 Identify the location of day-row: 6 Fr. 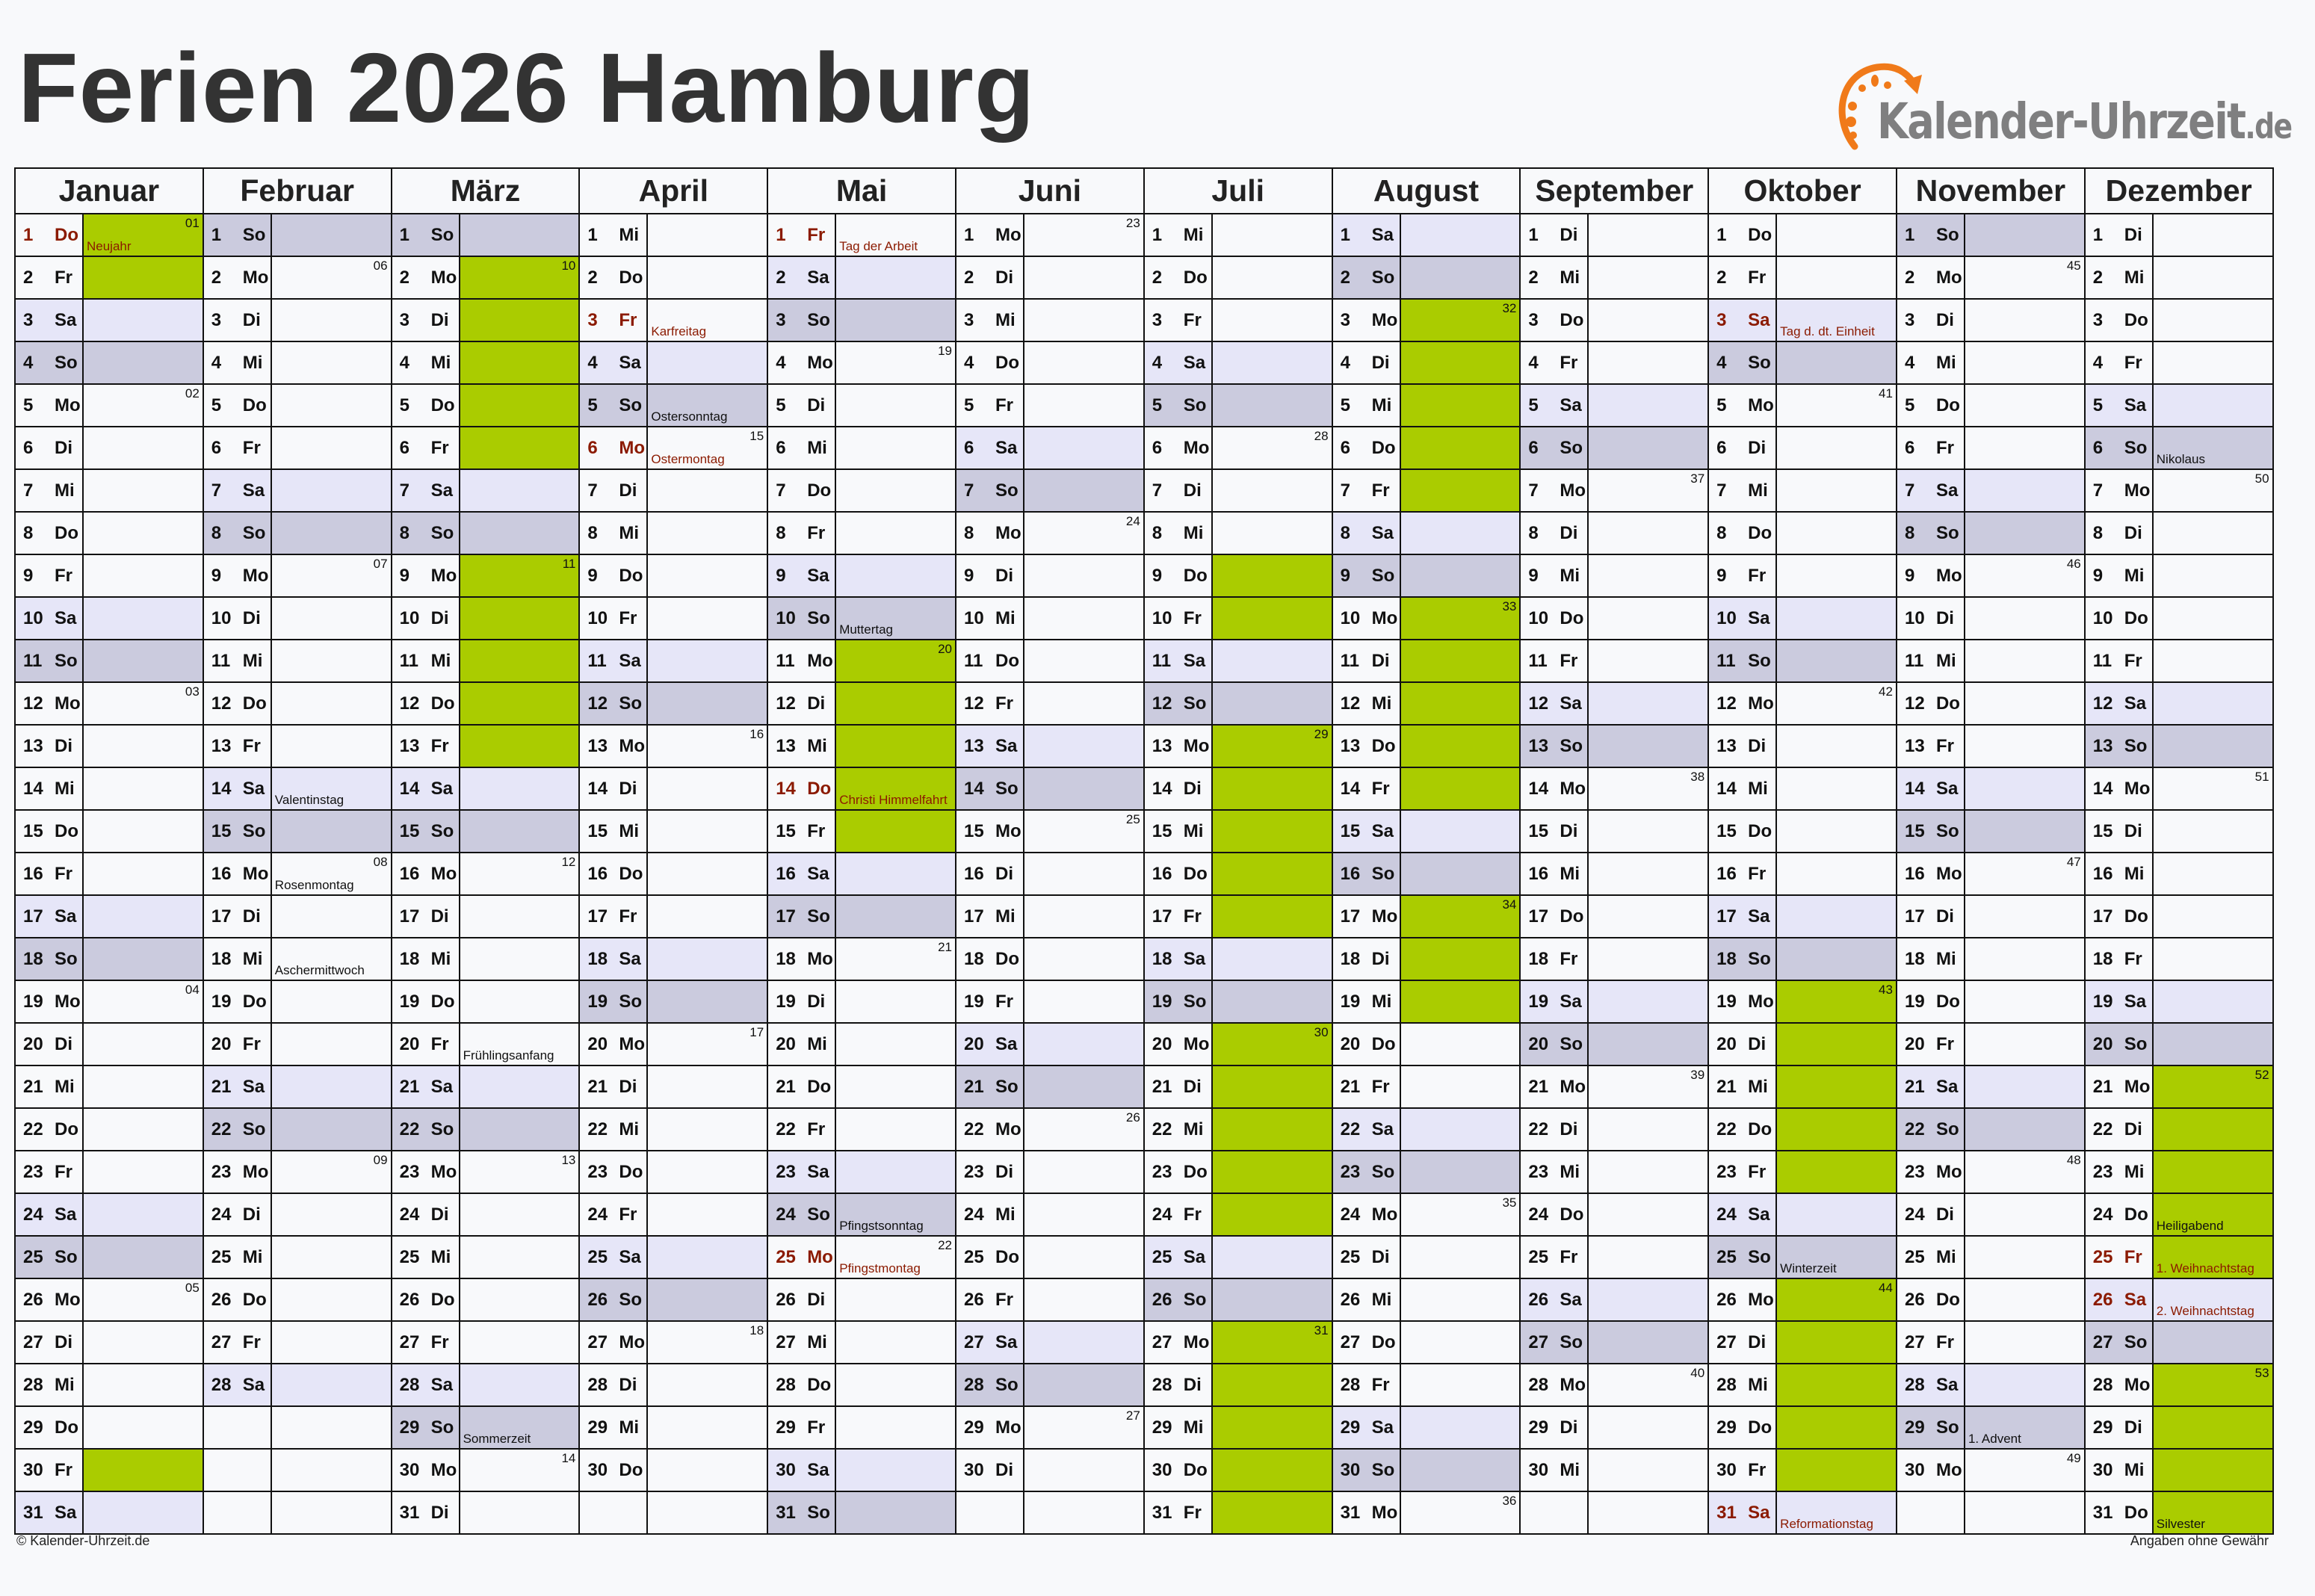
(485, 449).